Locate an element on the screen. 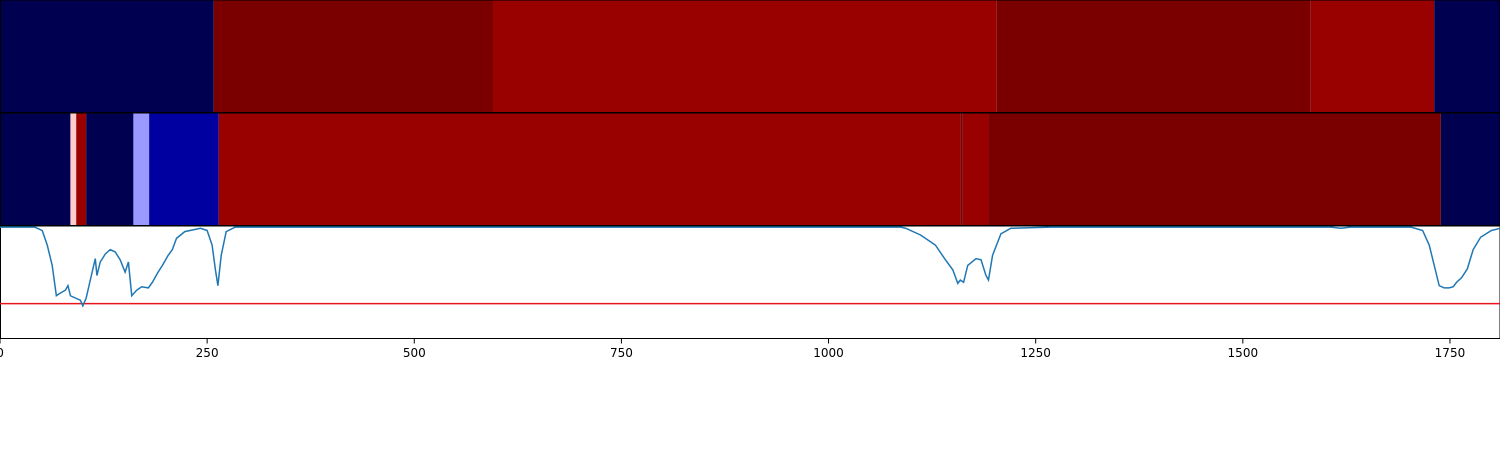 Image resolution: width=1500 pixels, height=450 pixels. x-tick-label: 250 is located at coordinates (207, 353).